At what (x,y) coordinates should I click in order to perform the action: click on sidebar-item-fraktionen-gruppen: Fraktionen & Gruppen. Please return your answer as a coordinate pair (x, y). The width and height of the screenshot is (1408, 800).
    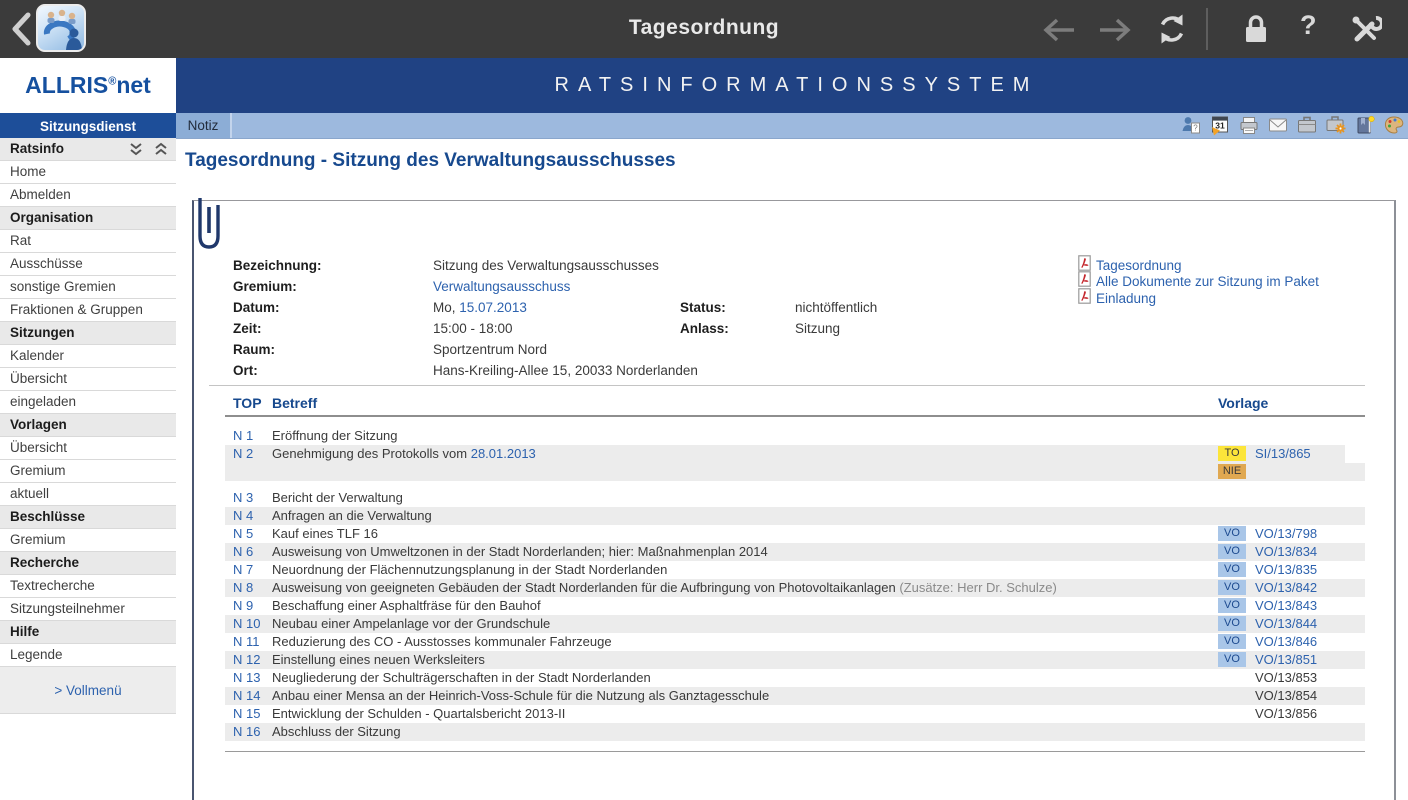
    Looking at the image, I should click on (88, 310).